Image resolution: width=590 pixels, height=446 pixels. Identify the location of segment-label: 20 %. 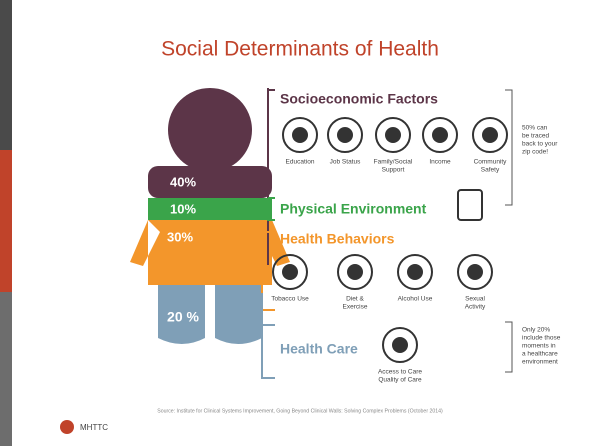
(183, 317).